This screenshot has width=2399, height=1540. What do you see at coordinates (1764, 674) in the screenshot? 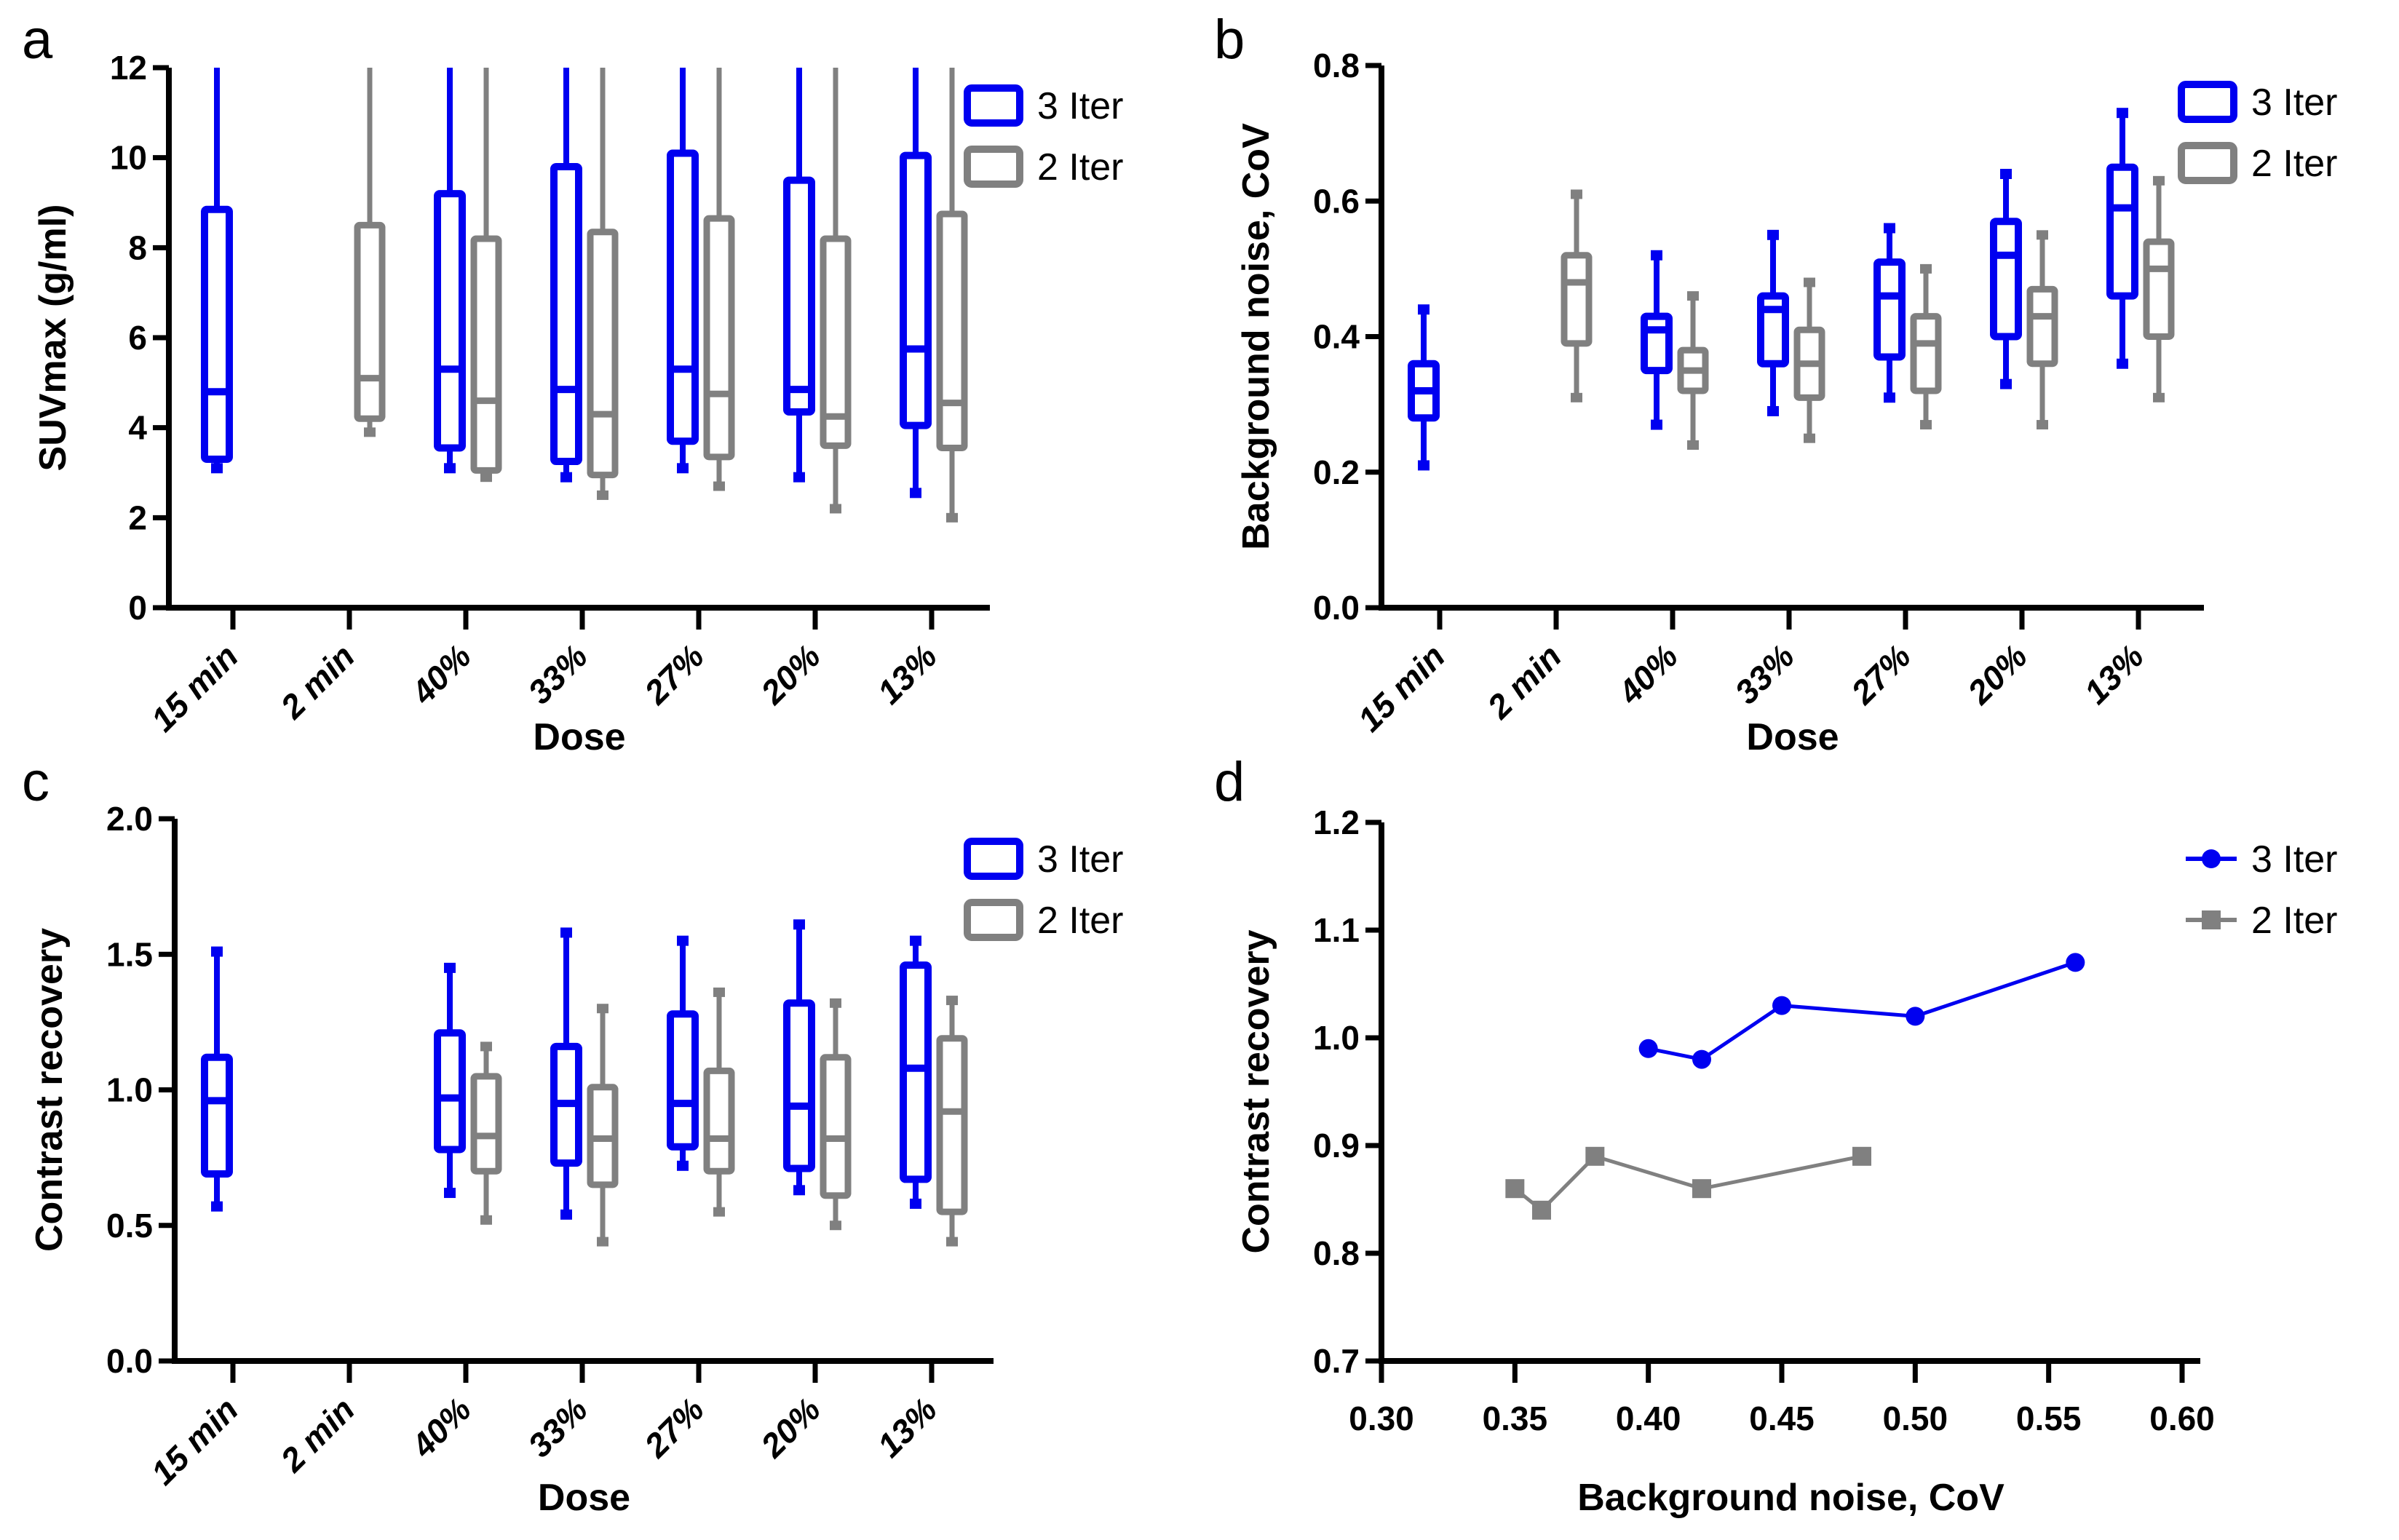
I see `x-tick-label: 33%` at bounding box center [1764, 674].